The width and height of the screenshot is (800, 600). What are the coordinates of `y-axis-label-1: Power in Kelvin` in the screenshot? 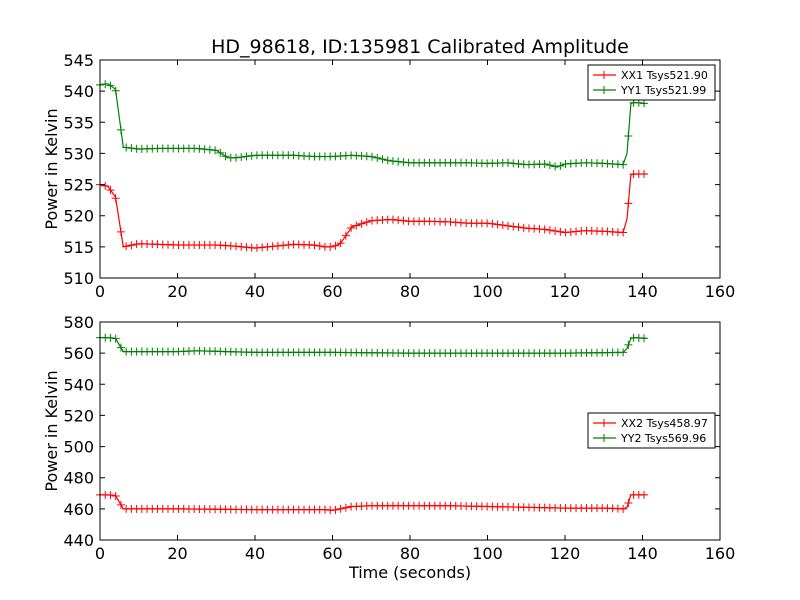 It's located at (51, 168).